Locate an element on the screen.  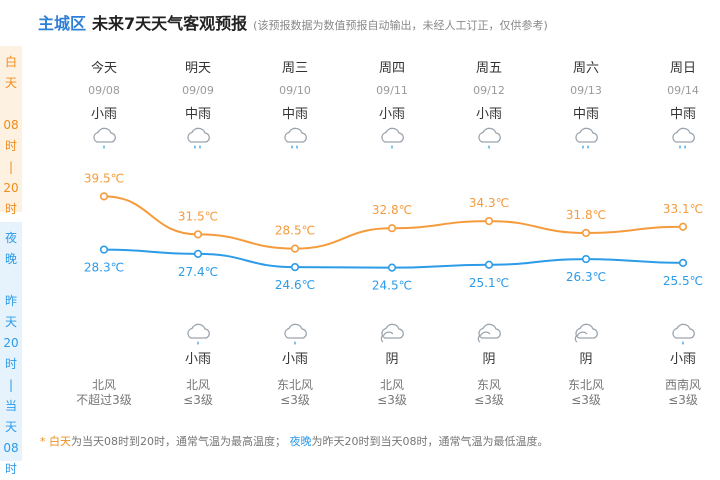
day-side-char: 08 is located at coordinates (11, 125).